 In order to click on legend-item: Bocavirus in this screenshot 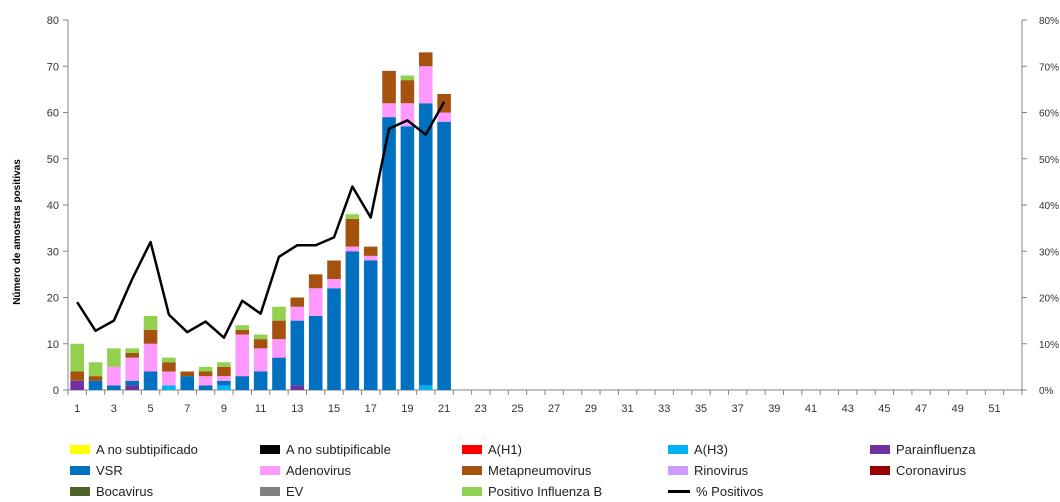, I will do `click(111, 491)`.